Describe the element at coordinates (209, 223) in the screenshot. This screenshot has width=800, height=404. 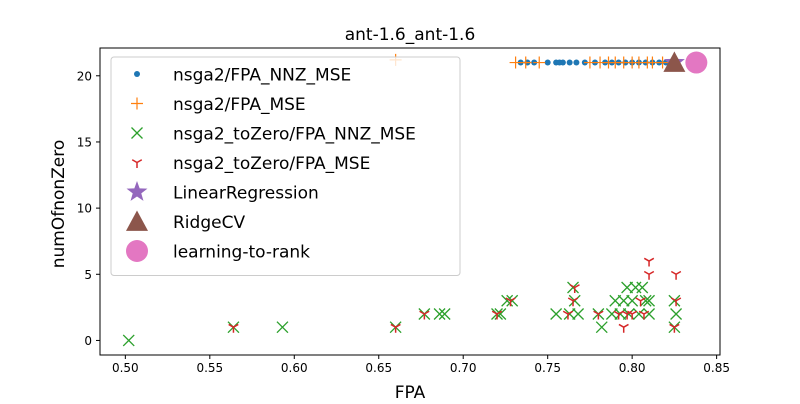
I see `legend-label: RidgeCV` at that location.